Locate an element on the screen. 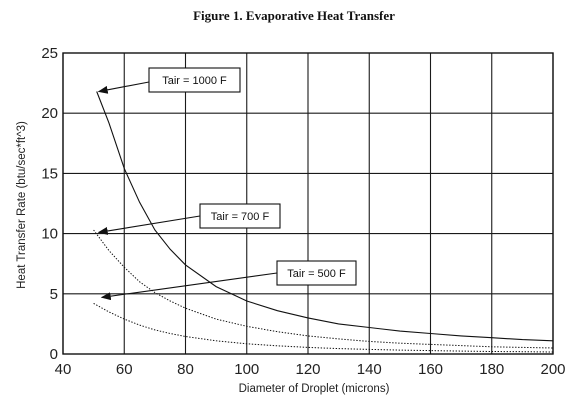  y-tick-label: 20 is located at coordinates (49, 113).